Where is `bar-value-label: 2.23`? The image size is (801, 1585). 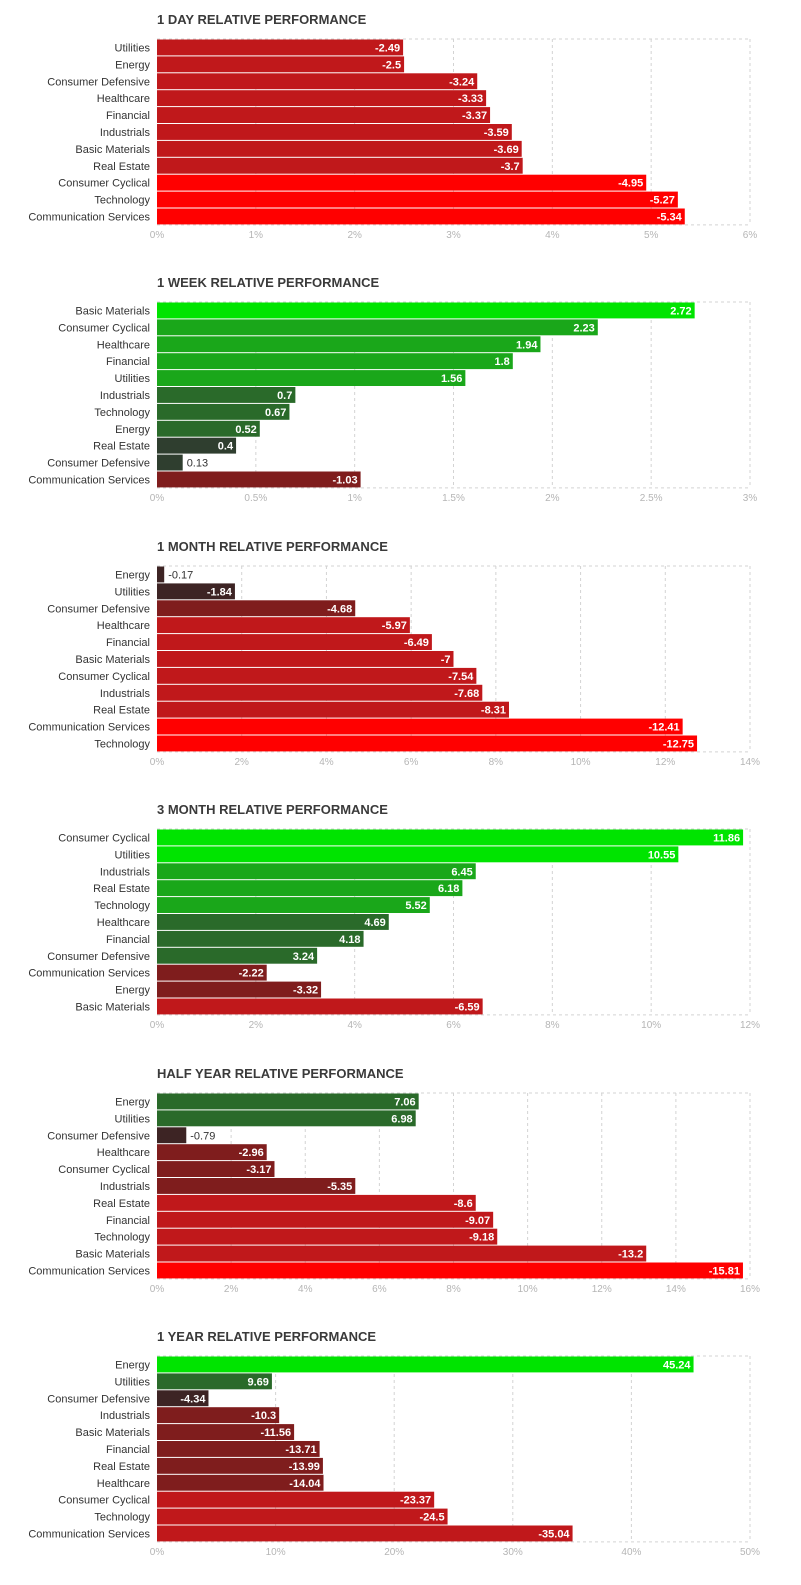 bar-value-label: 2.23 is located at coordinates (583, 329).